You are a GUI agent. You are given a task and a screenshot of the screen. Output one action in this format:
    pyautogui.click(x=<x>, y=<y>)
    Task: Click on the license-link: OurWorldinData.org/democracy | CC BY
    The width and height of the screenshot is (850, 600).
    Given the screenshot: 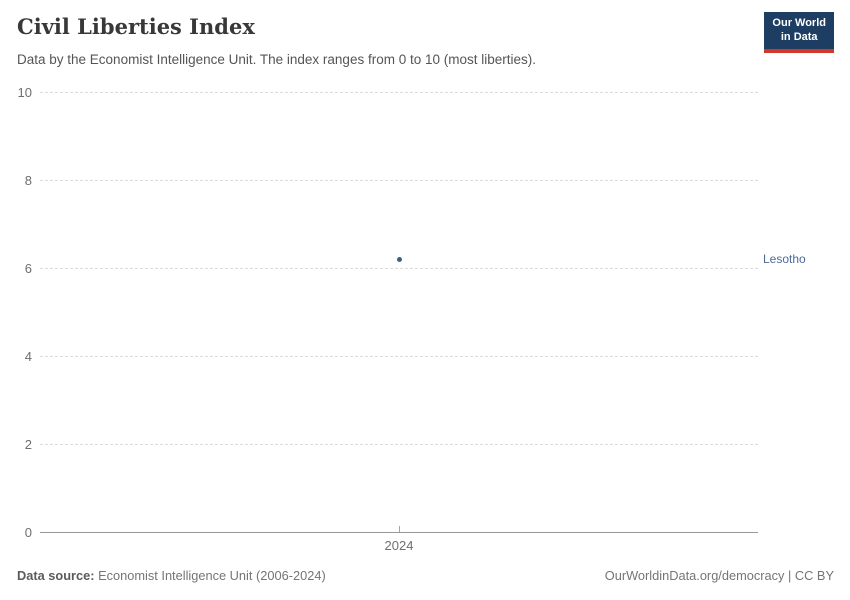 What is the action you would take?
    pyautogui.click(x=719, y=575)
    